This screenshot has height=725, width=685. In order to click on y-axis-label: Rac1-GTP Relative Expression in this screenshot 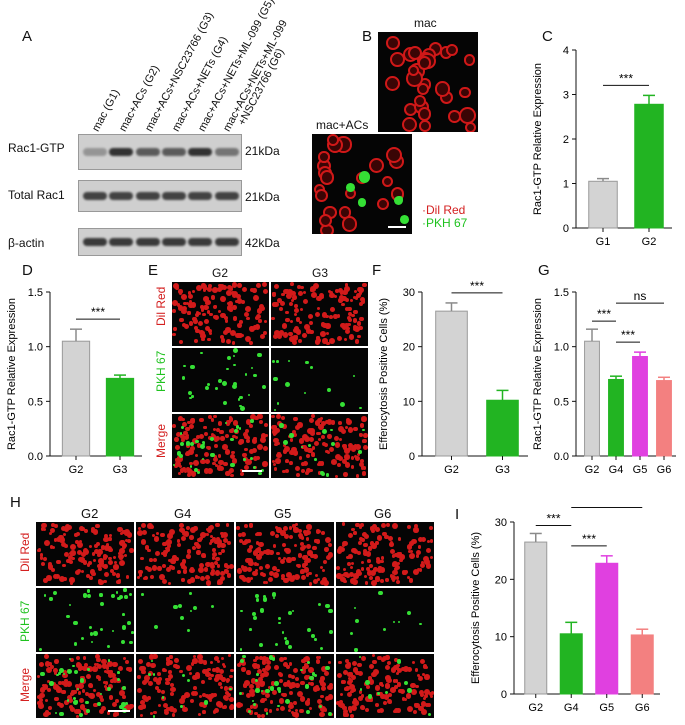, I will do `click(538, 374)`.